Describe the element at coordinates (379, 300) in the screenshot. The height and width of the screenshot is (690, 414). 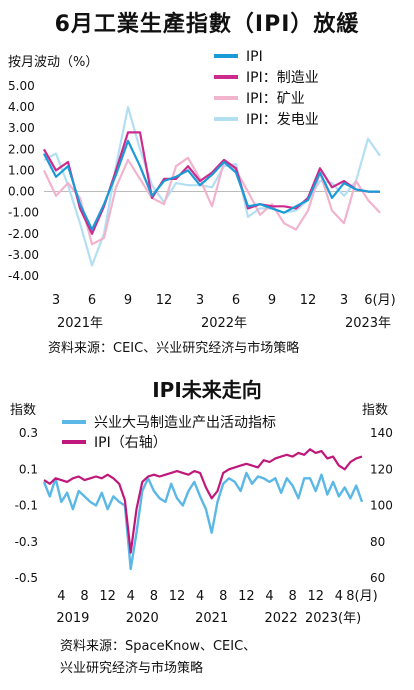
I see `x-tick-label: 6(月)` at that location.